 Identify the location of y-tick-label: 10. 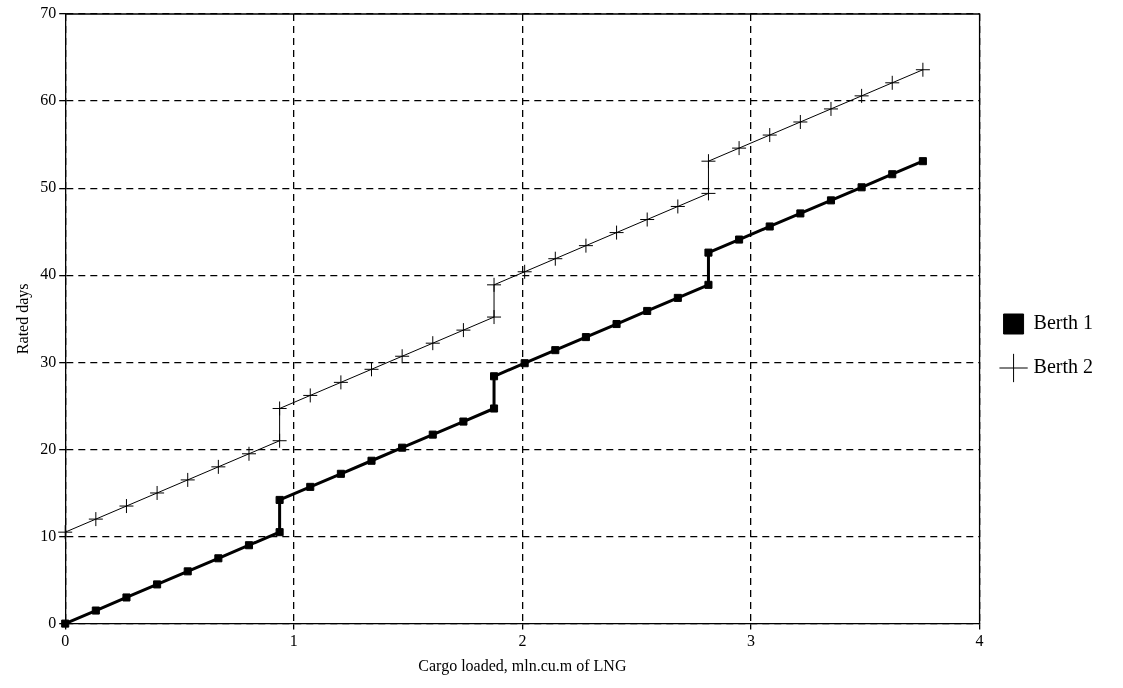
(48, 535).